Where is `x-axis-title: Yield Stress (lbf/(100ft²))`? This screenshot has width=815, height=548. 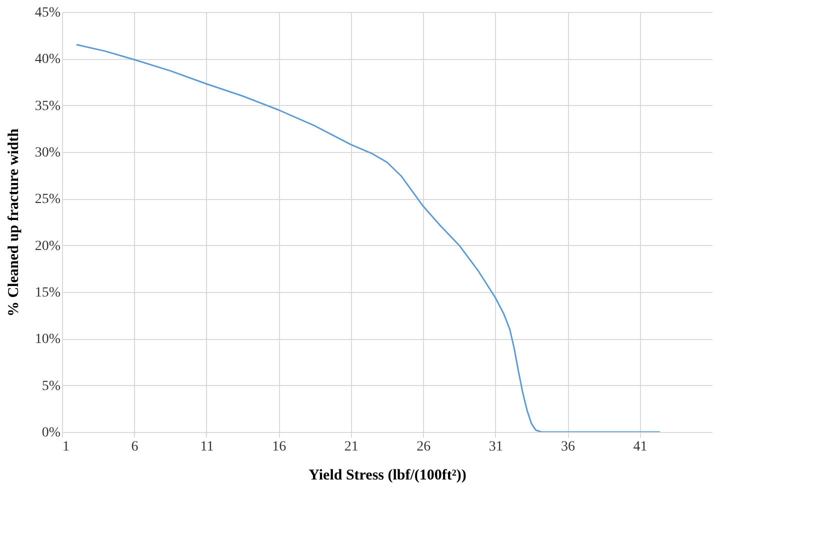
x-axis-title: Yield Stress (lbf/(100ft²)) is located at coordinates (387, 476).